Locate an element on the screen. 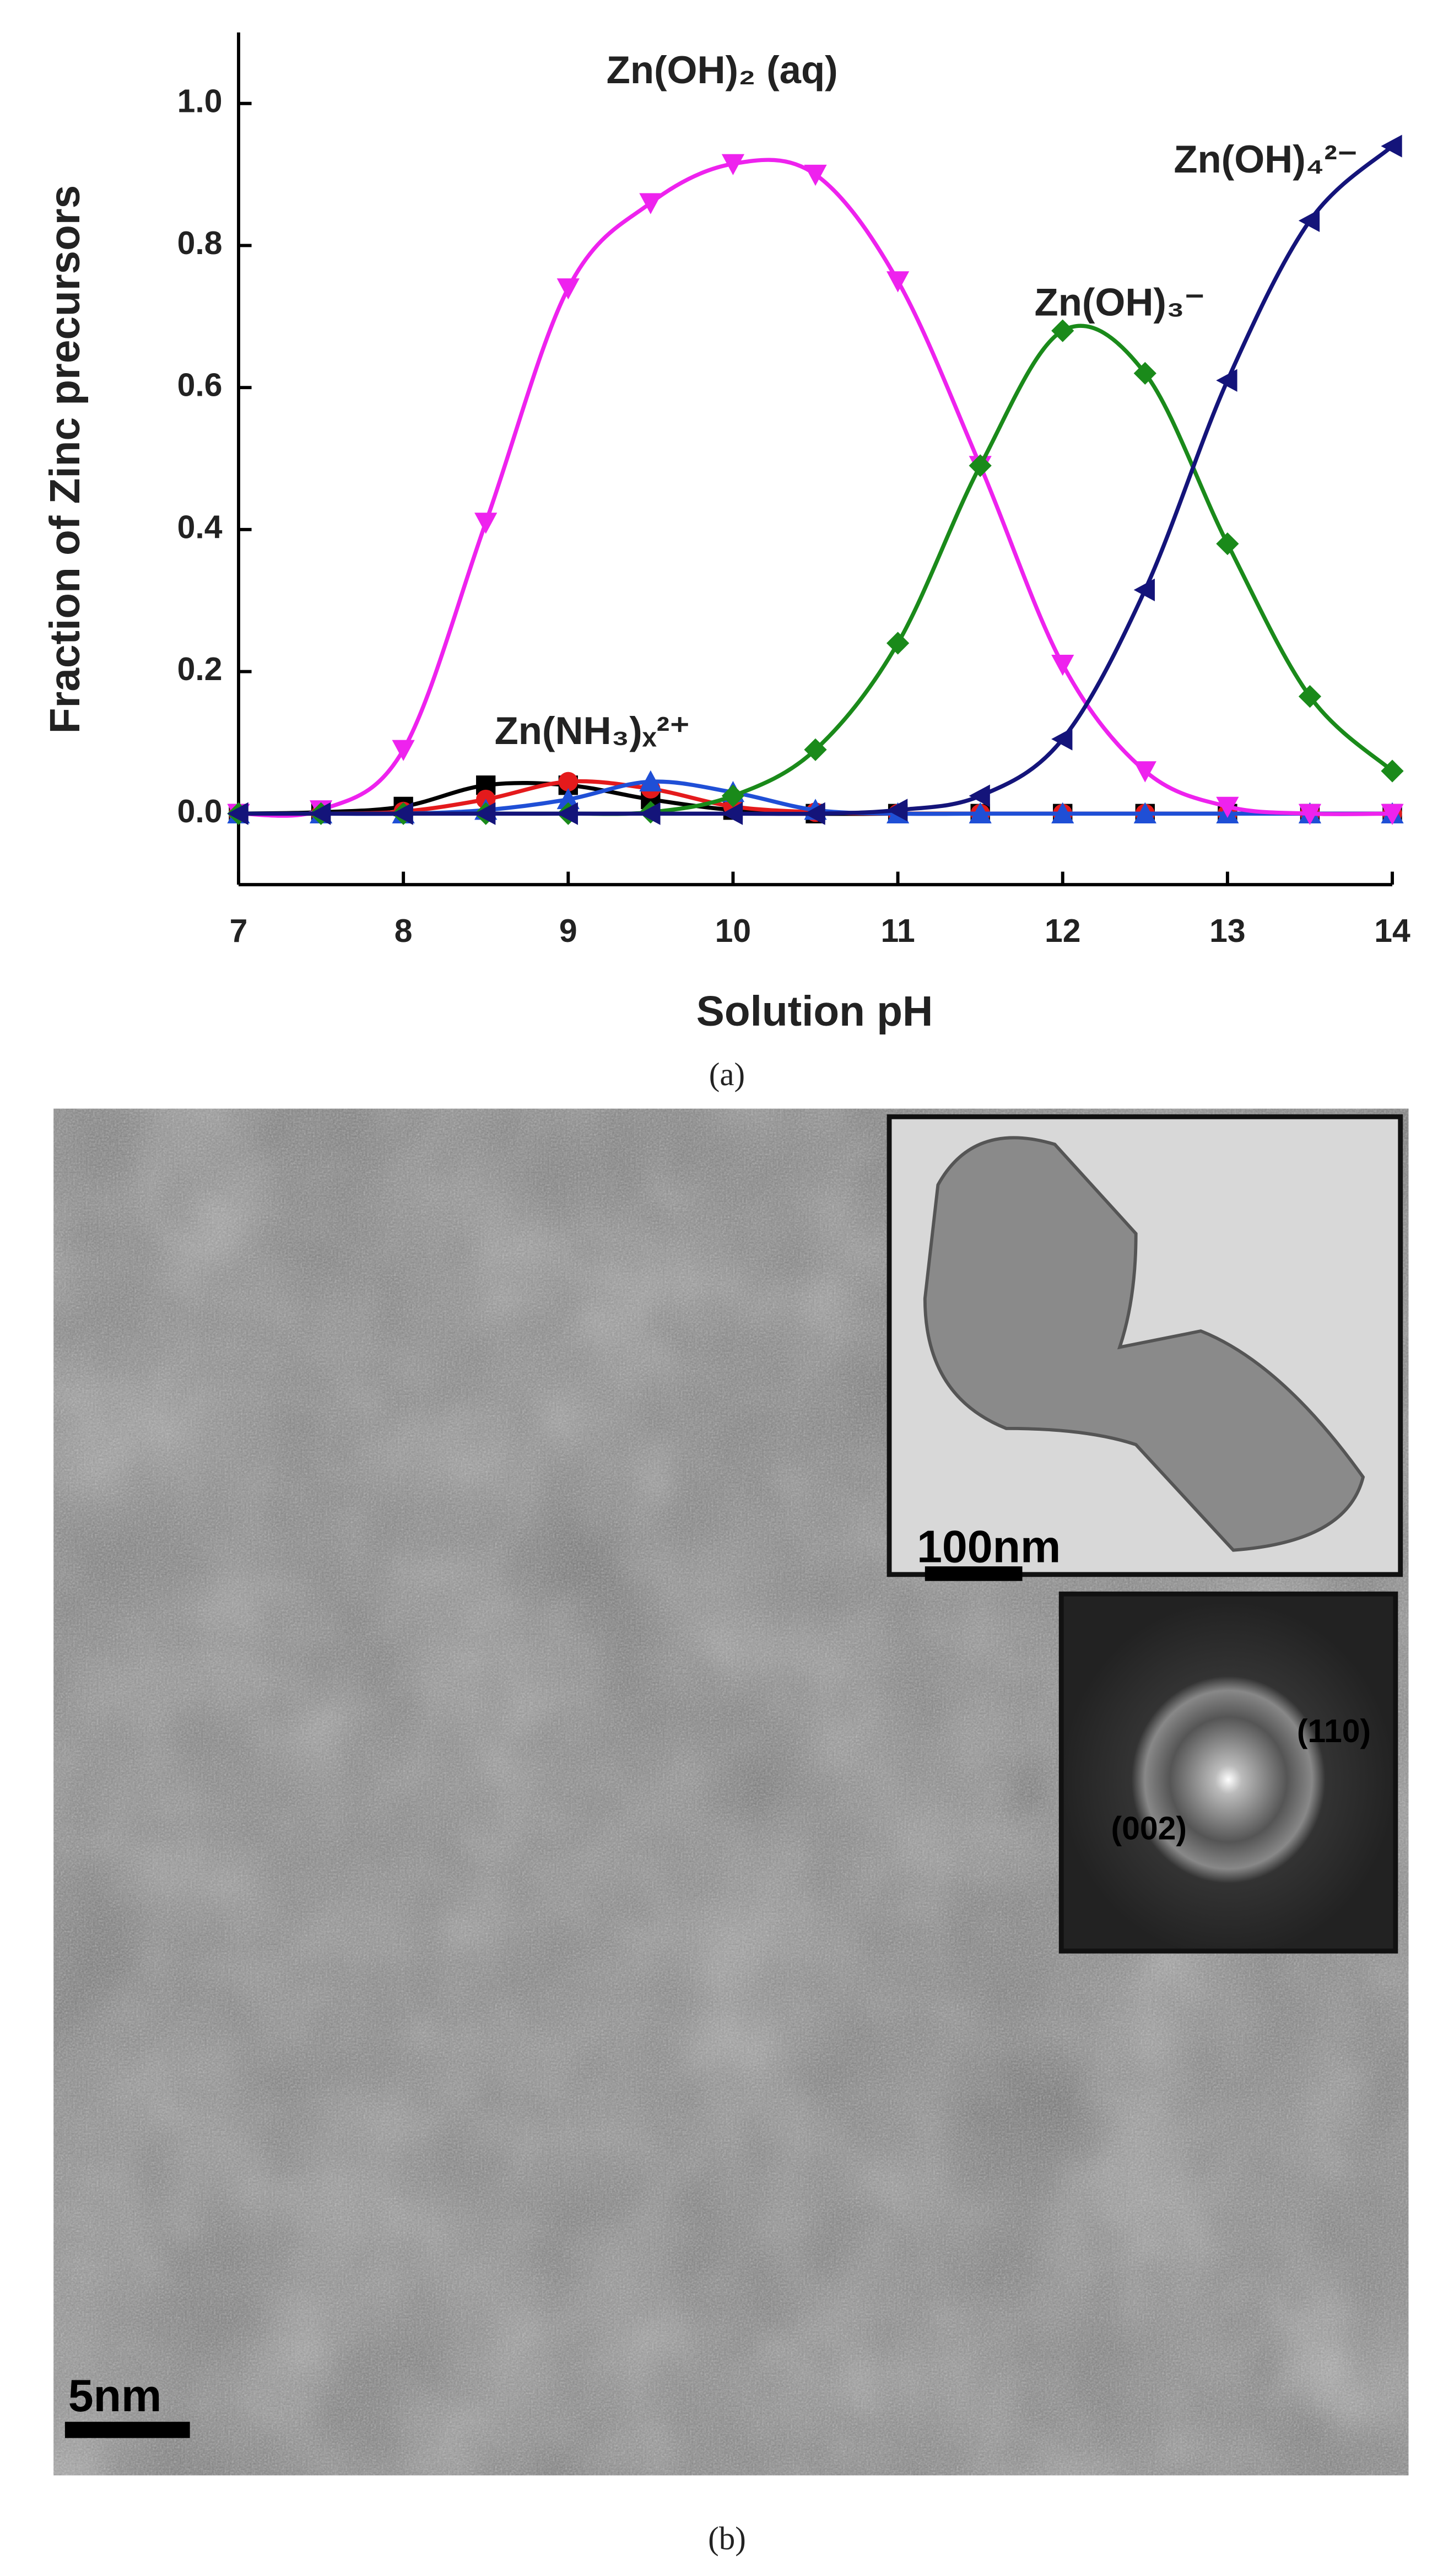  x-tick-label: 9 is located at coordinates (568, 931).